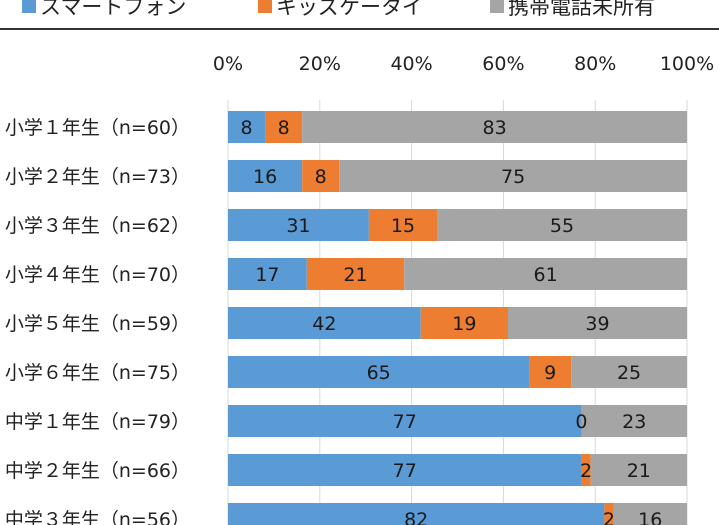 This screenshot has height=525, width=719. What do you see at coordinates (595, 64) in the screenshot?
I see `x-tick-label: 80%` at bounding box center [595, 64].